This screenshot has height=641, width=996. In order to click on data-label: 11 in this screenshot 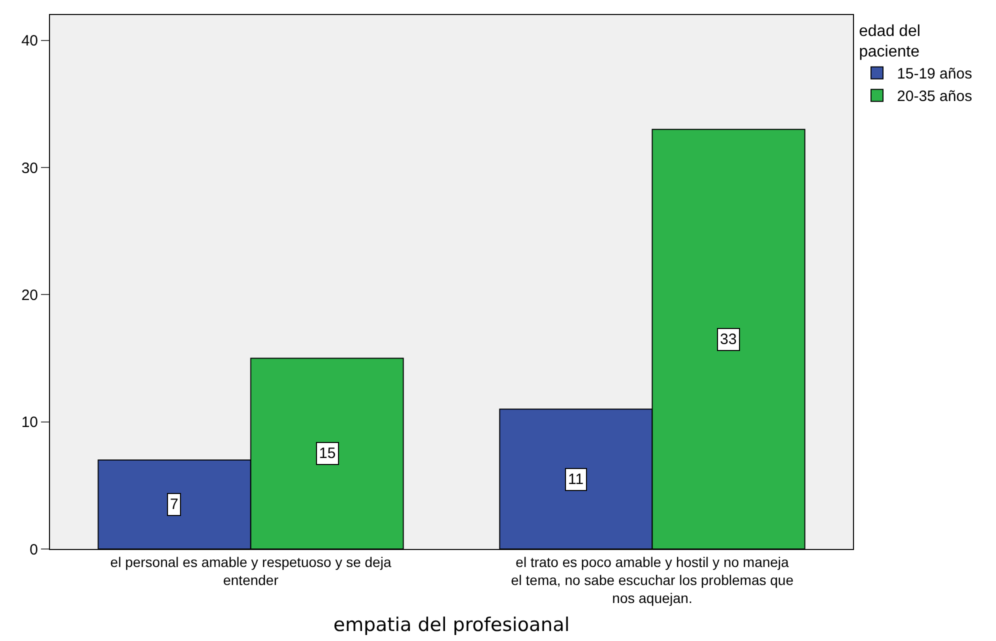, I will do `click(576, 479)`.